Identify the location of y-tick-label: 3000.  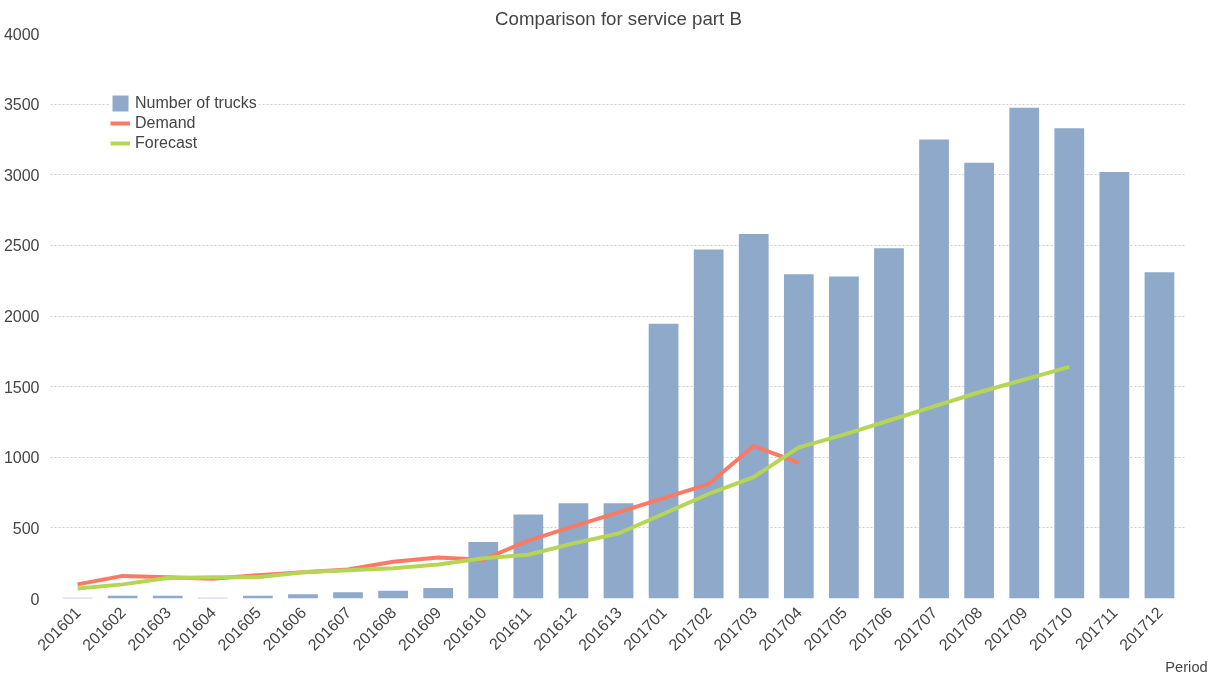
(21, 175).